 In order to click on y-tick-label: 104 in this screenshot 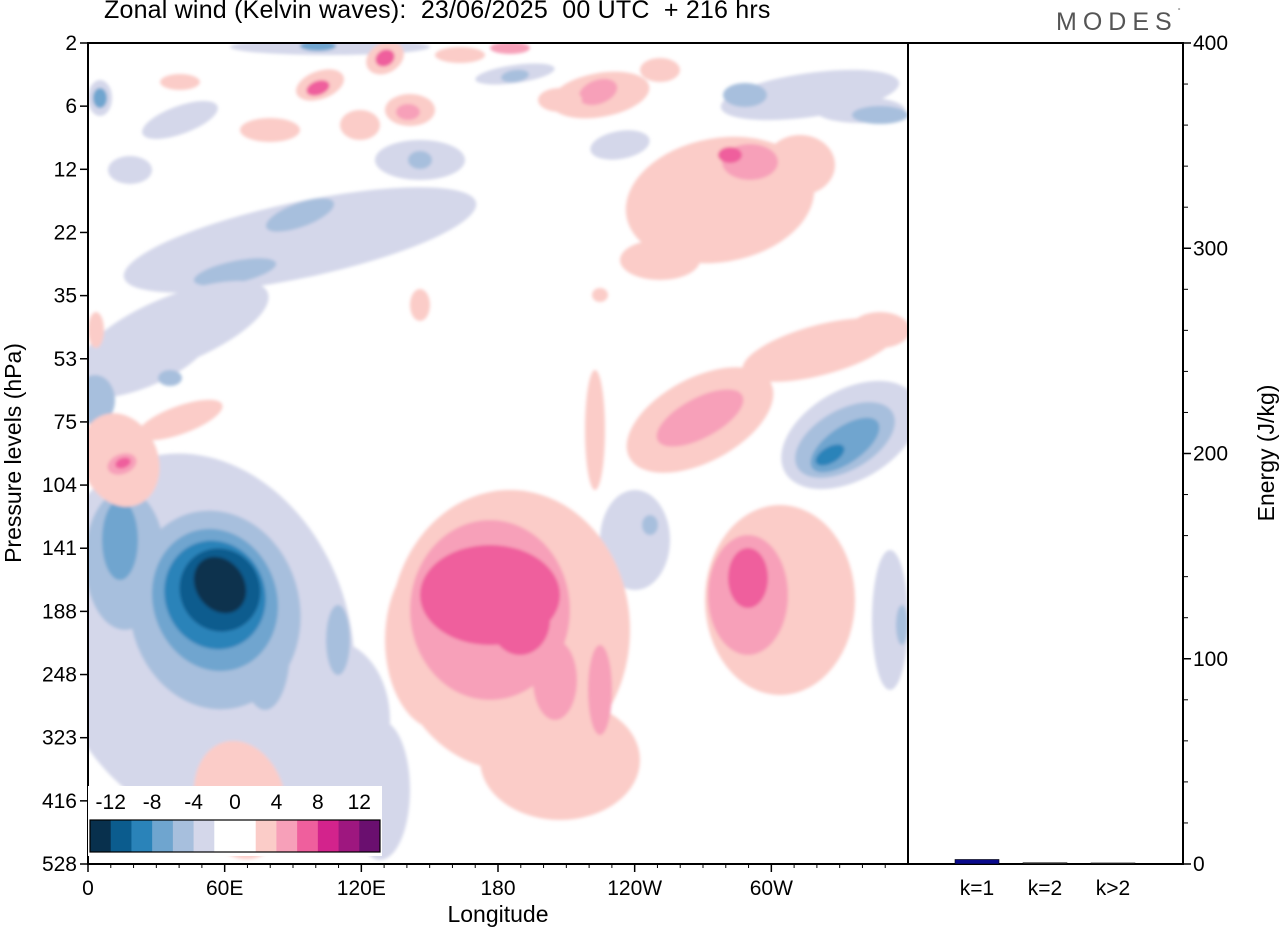, I will do `click(59, 485)`.